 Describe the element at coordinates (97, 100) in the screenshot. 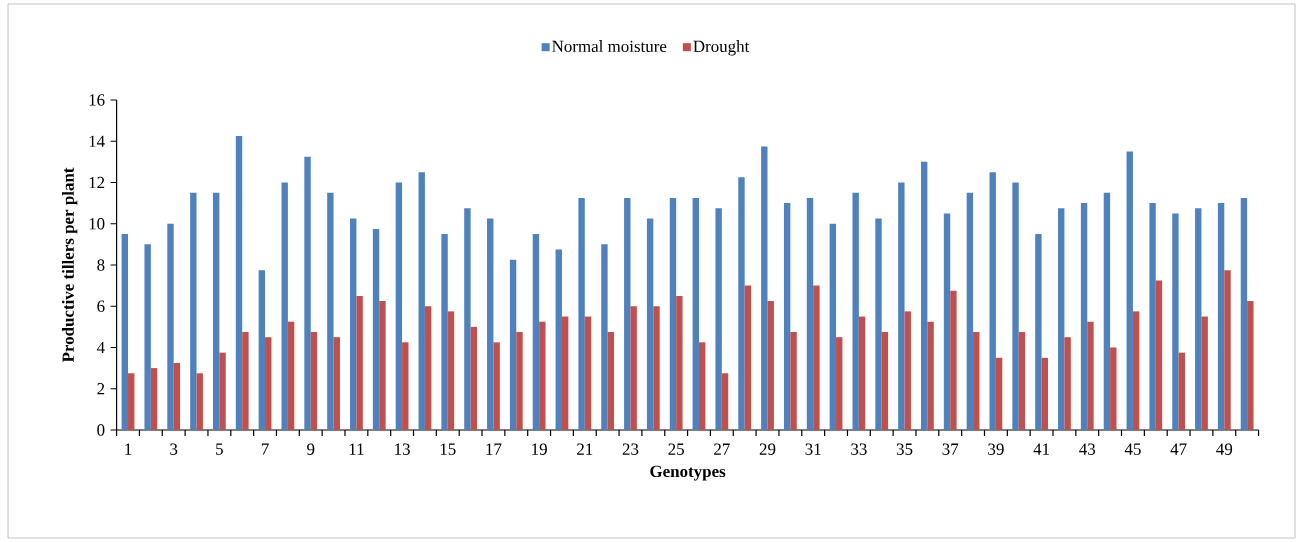

I see `y-tick-label: 16` at that location.